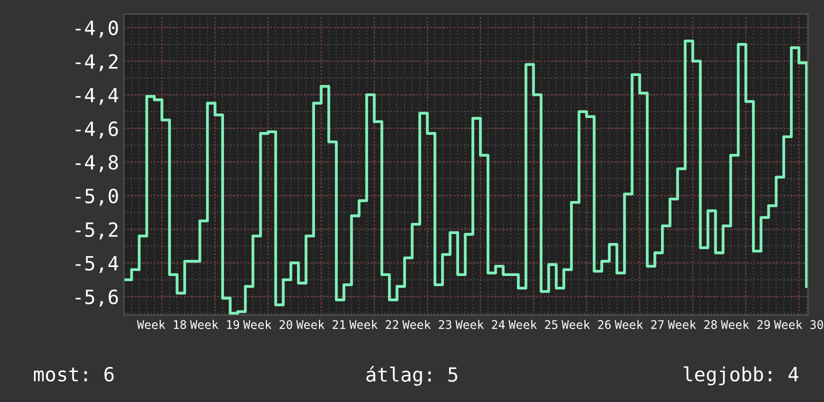  Describe the element at coordinates (97, 63) in the screenshot. I see `y-tick-label: -4,2` at that location.